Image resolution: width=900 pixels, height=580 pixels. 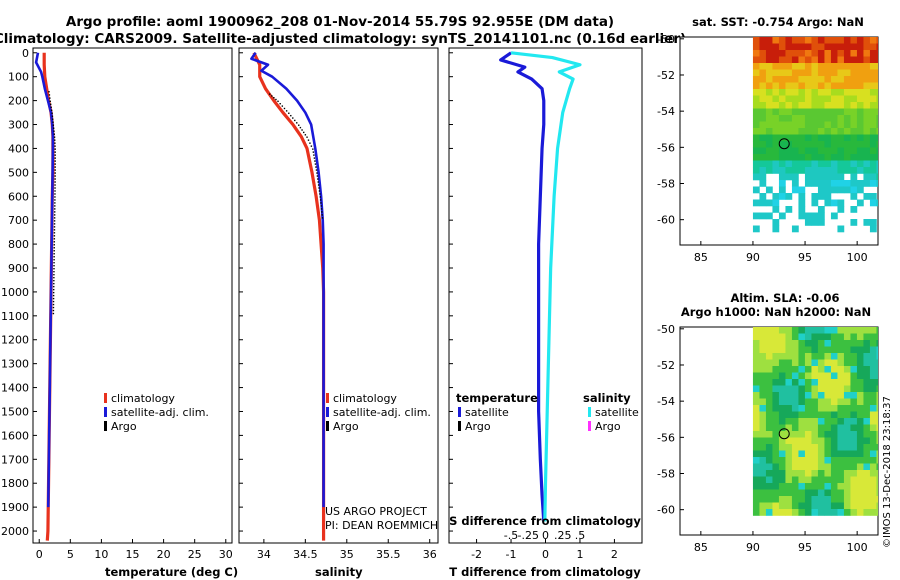 What do you see at coordinates (15, 292) in the screenshot?
I see `depth-tick-label: 1000` at bounding box center [15, 292].